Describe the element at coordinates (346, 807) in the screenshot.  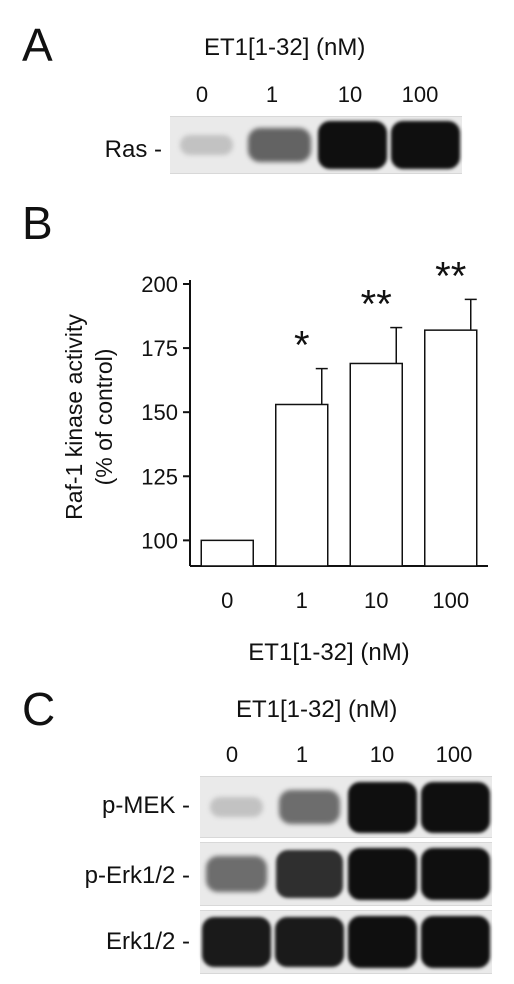
I see `panel-c-pmek-blot` at that location.